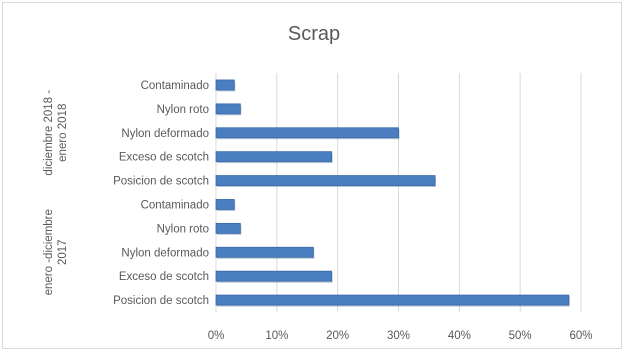 This screenshot has height=353, width=626. What do you see at coordinates (216, 336) in the screenshot?
I see `x-tick-label: 0%` at bounding box center [216, 336].